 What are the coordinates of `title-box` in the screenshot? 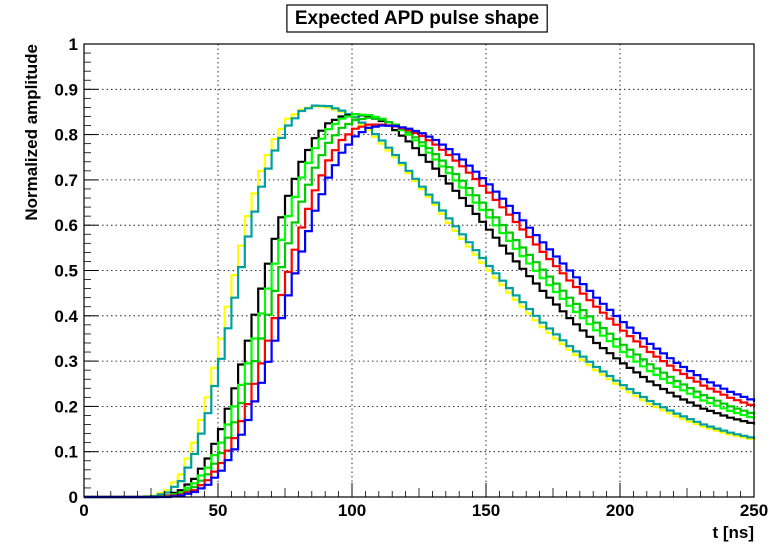 It's located at (417, 18).